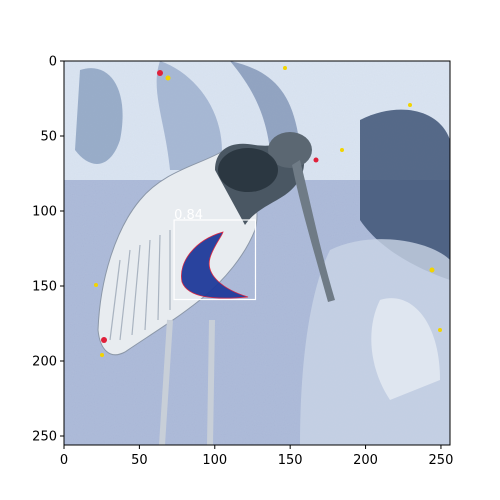 This screenshot has width=500, height=500. What do you see at coordinates (290, 460) in the screenshot?
I see `x-tick-label: 150` at bounding box center [290, 460].